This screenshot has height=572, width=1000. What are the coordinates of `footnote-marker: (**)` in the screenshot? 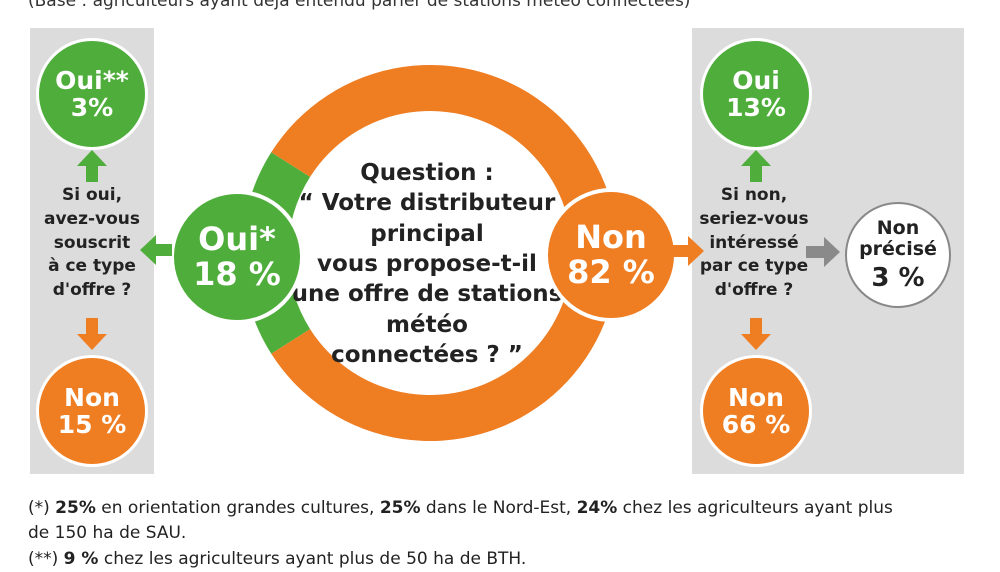 It's located at (46, 559).